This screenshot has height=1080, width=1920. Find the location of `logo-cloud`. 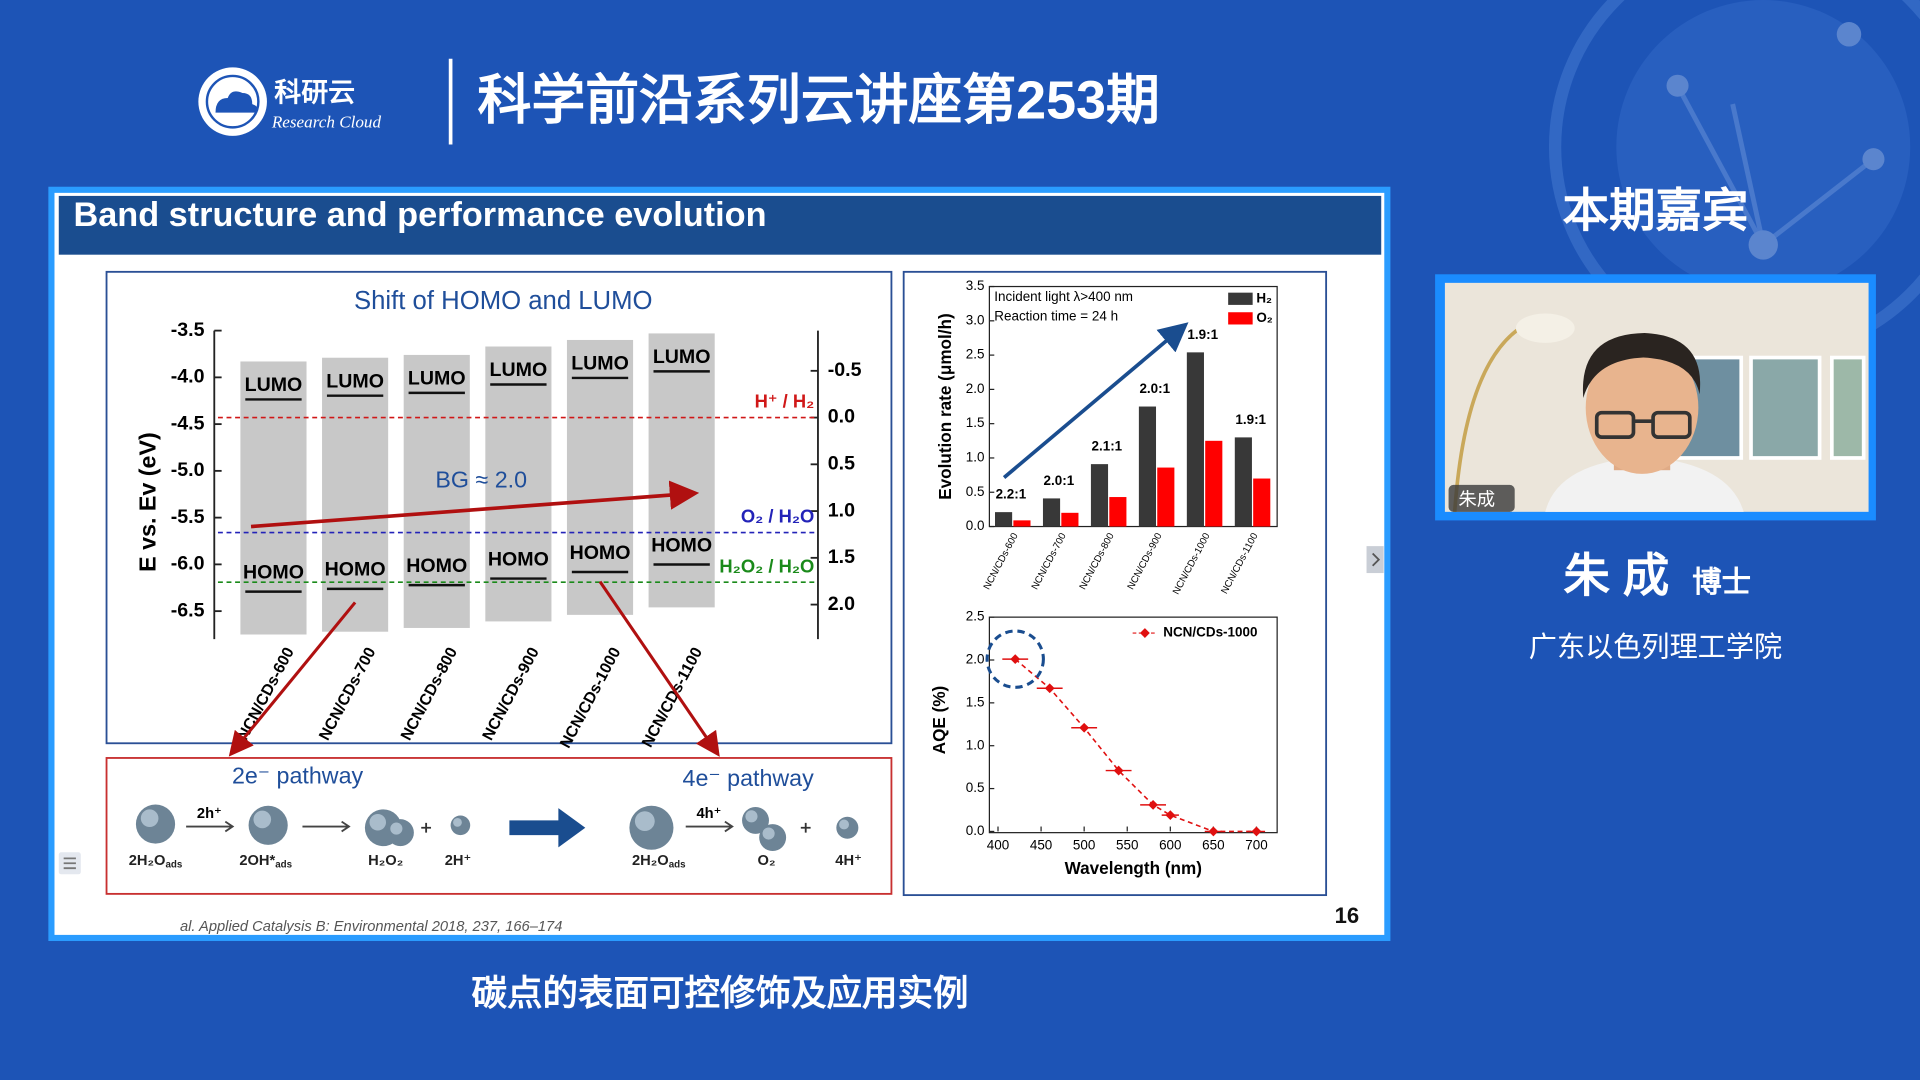

logo-cloud is located at coordinates (236, 102).